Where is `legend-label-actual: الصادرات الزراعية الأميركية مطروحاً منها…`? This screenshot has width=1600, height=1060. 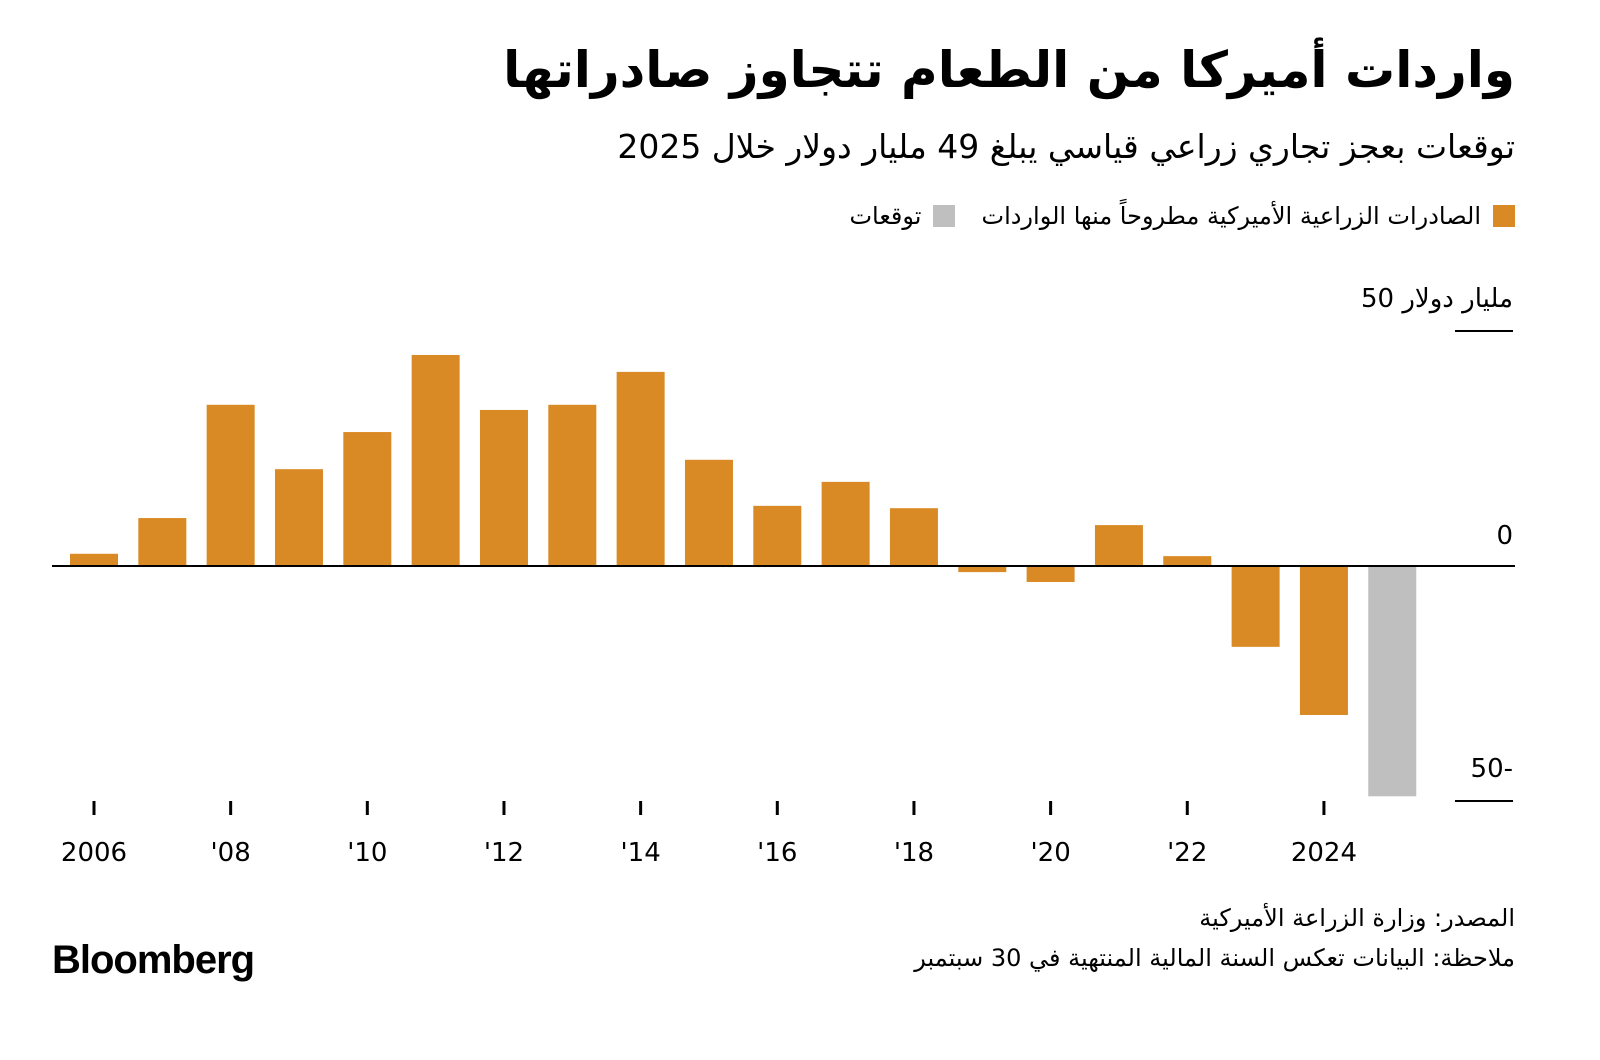 legend-label-actual: الصادرات الزراعية الأميركية مطروحاً منها… is located at coordinates (1231, 216).